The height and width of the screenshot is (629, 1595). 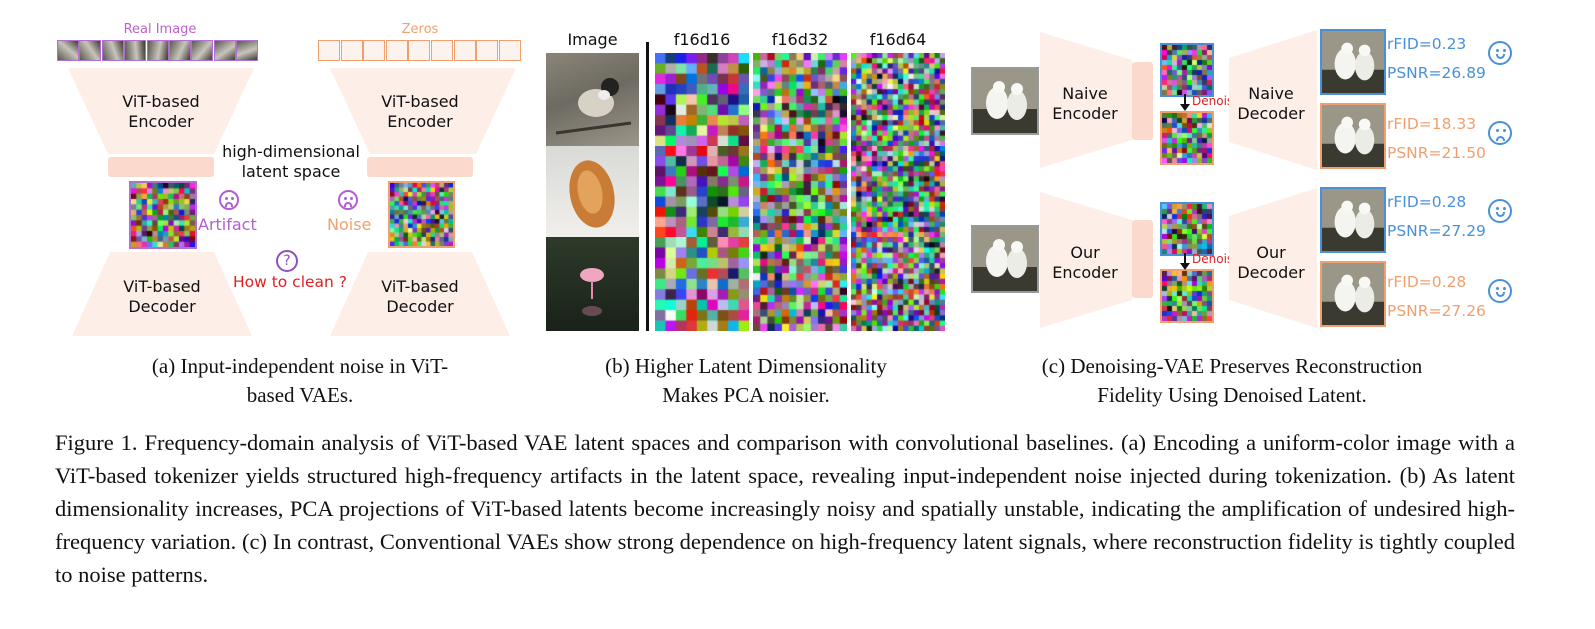 I want to click on zeros-label: Zeros, so click(x=420, y=29).